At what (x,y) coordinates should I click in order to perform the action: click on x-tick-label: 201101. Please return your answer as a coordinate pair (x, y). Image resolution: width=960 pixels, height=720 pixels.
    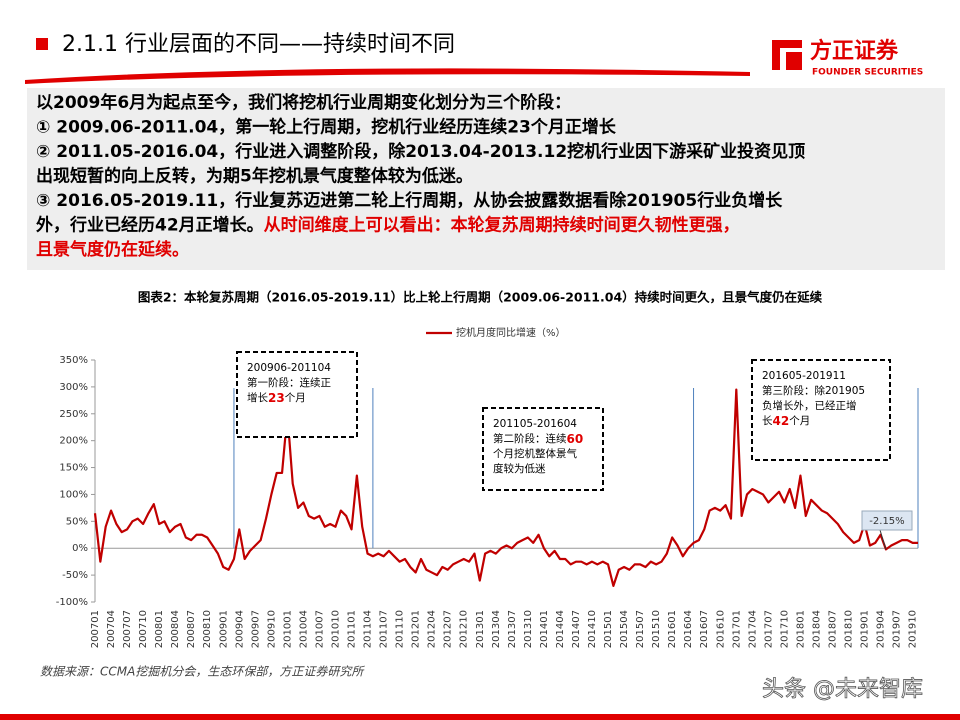
    Looking at the image, I should click on (352, 629).